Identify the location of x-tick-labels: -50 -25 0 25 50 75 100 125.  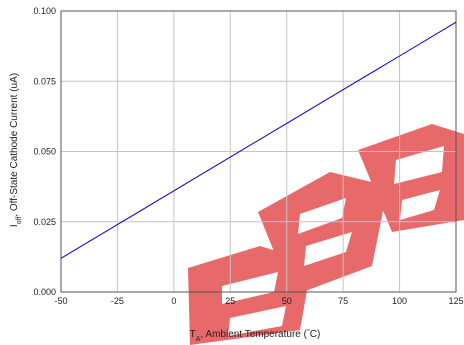
(258, 301).